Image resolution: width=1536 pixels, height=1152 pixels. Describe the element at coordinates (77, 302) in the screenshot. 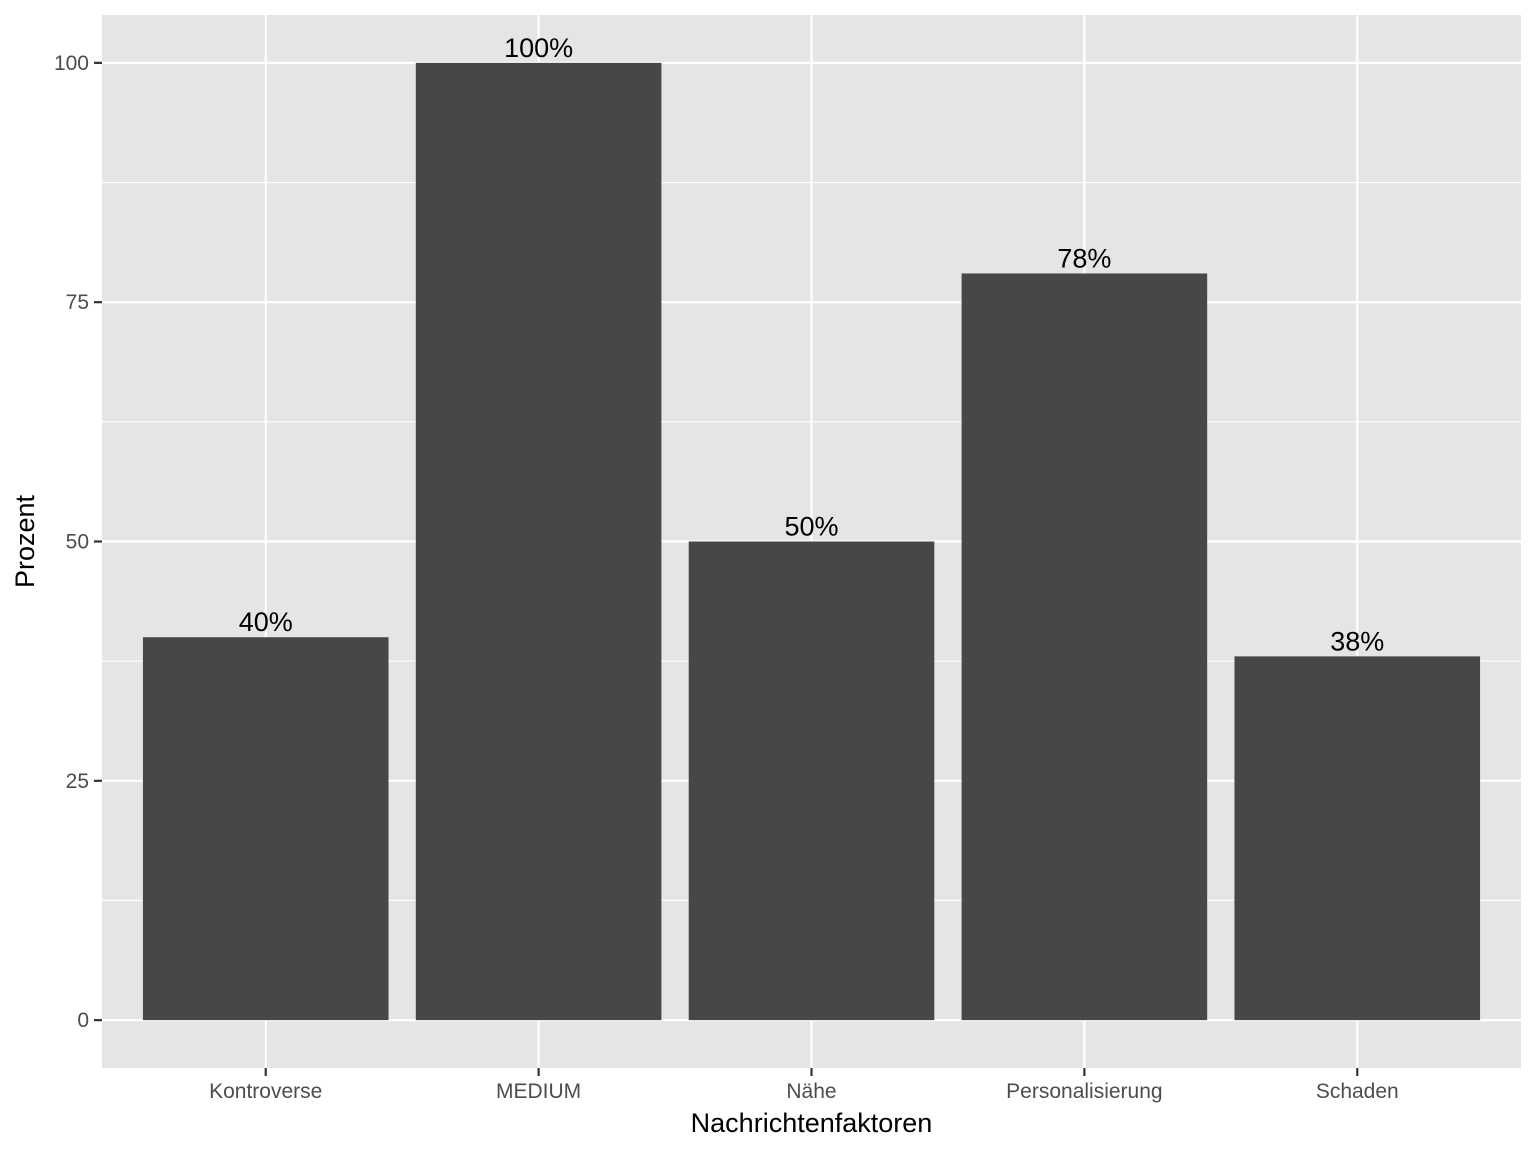

I see `y-tick-label: 75` at that location.